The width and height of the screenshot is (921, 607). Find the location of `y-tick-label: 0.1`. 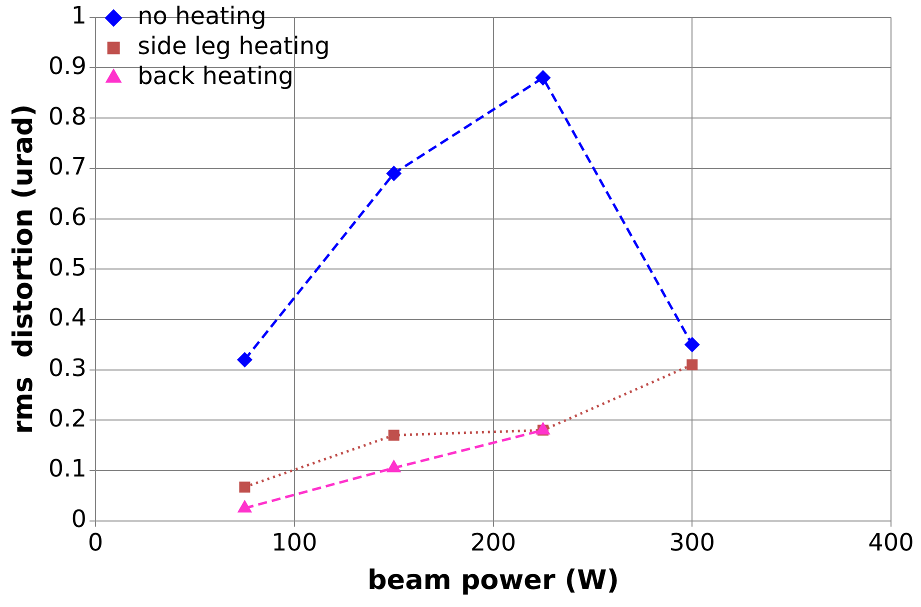

y-tick-label: 0.1 is located at coordinates (67, 468).